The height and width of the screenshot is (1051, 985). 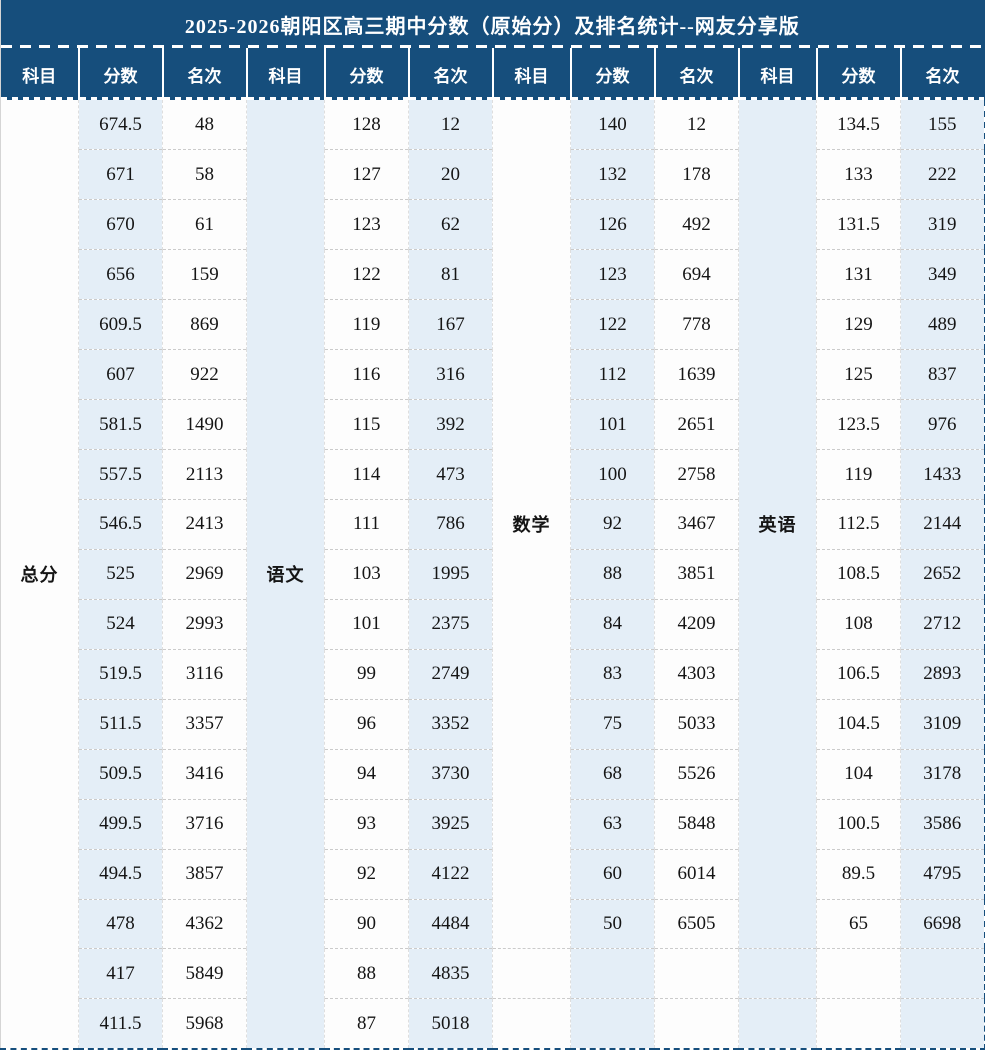 I want to click on score-cell: 129, so click(x=858, y=324).